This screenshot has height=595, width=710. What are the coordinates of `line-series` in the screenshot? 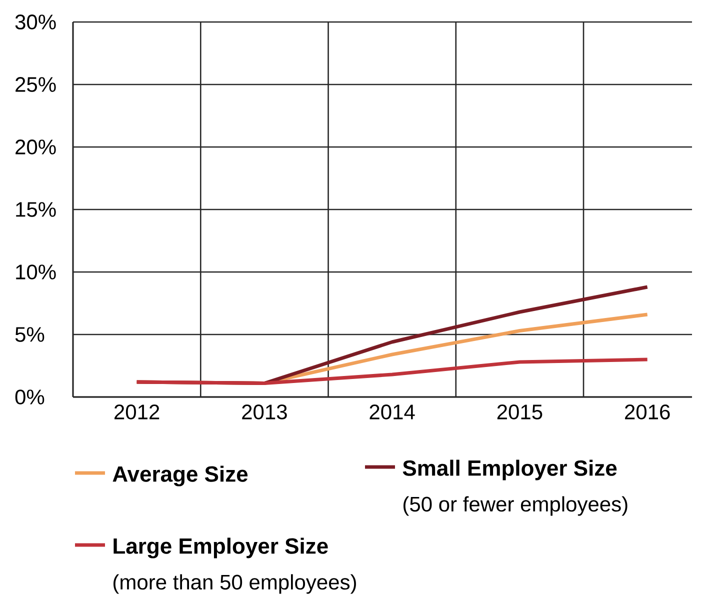 It's located at (392, 371).